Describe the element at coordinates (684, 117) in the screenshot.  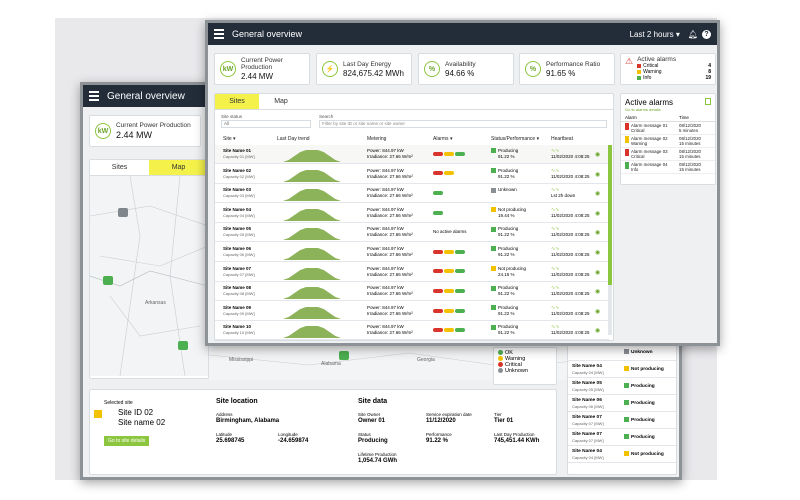
I see `col-time: Time` at that location.